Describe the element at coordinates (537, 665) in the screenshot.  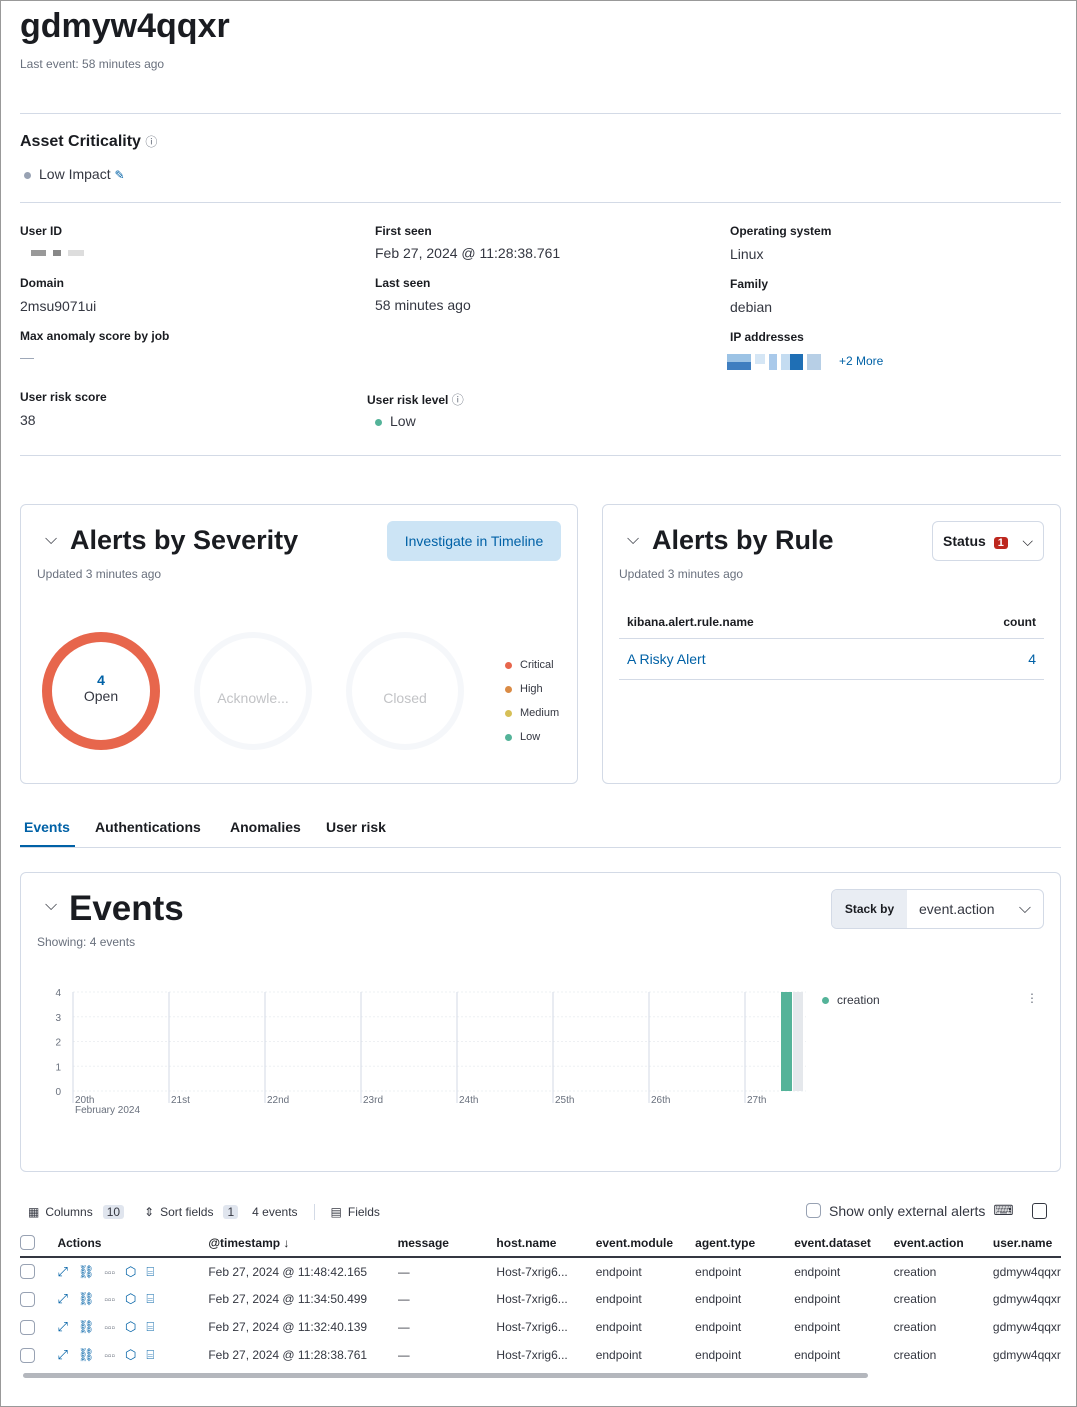
I see `legend-label: Critical` at that location.